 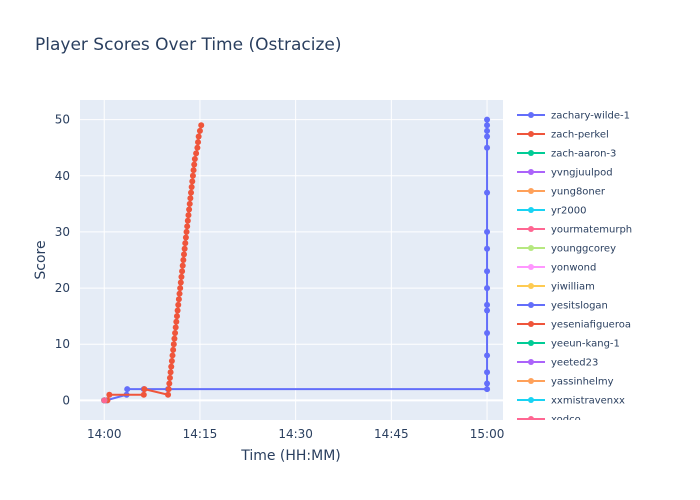 What do you see at coordinates (583, 154) in the screenshot?
I see `legend-label: zach-aaron-3` at bounding box center [583, 154].